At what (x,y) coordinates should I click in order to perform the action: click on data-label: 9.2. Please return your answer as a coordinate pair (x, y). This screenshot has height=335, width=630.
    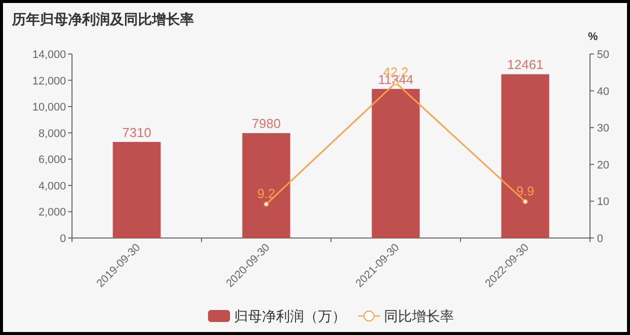
    Looking at the image, I should click on (266, 194).